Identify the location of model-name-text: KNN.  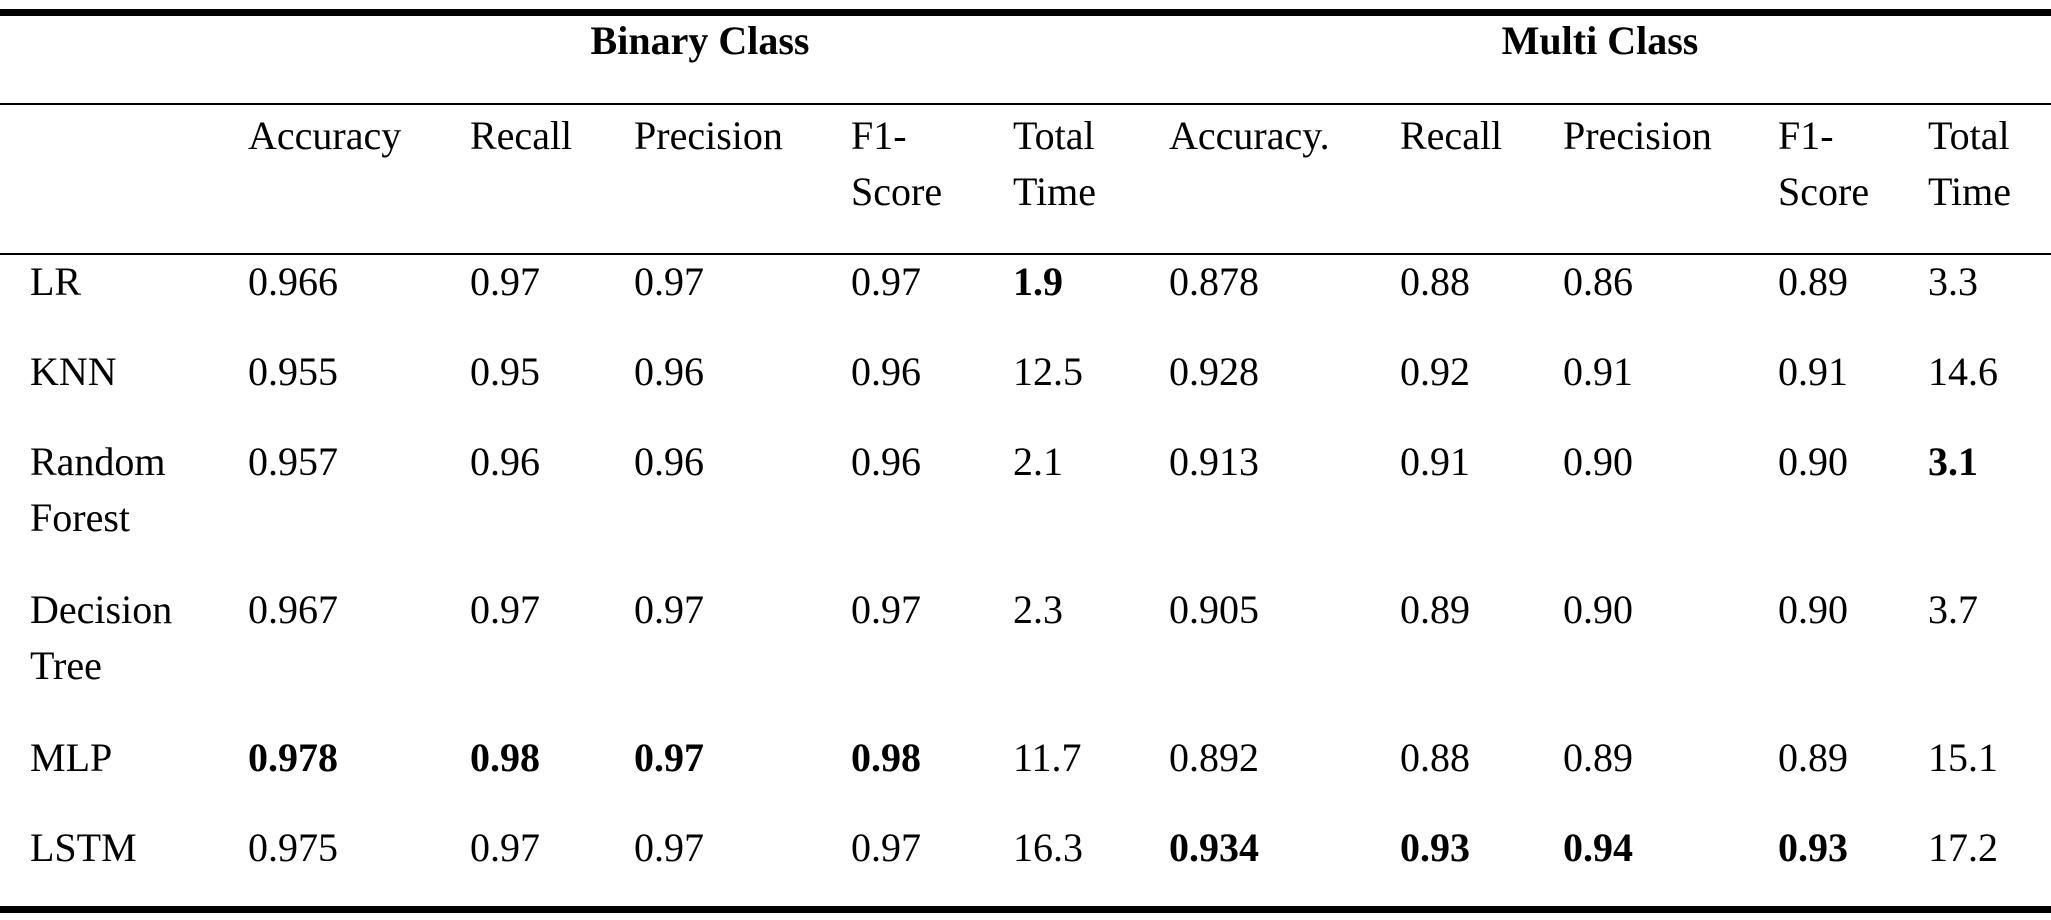
(73, 371).